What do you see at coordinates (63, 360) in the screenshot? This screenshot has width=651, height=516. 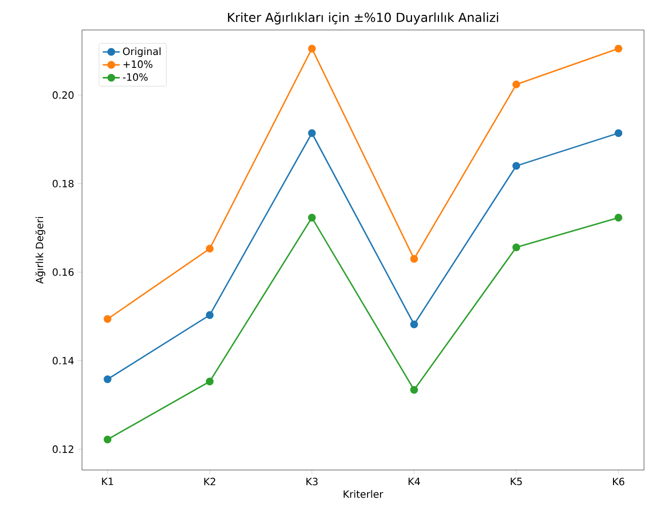 I see `y-tick-label: 0.14` at bounding box center [63, 360].